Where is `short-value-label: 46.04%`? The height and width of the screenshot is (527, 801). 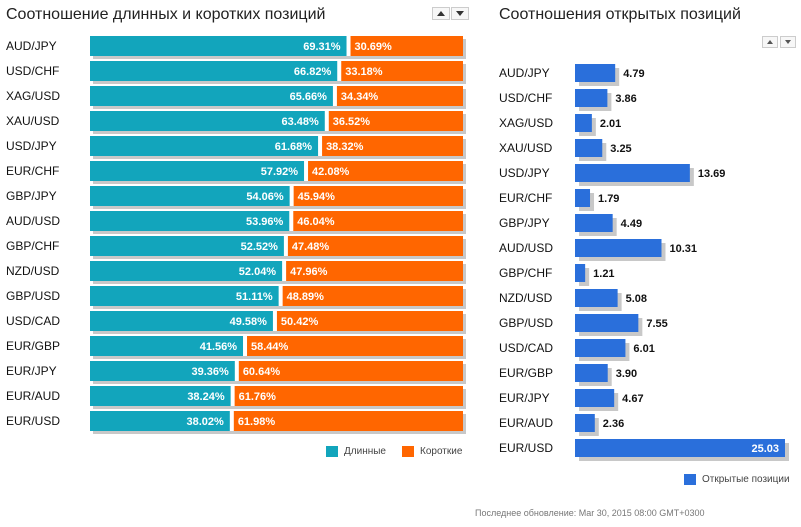
short-value-label: 46.04% is located at coordinates (316, 222).